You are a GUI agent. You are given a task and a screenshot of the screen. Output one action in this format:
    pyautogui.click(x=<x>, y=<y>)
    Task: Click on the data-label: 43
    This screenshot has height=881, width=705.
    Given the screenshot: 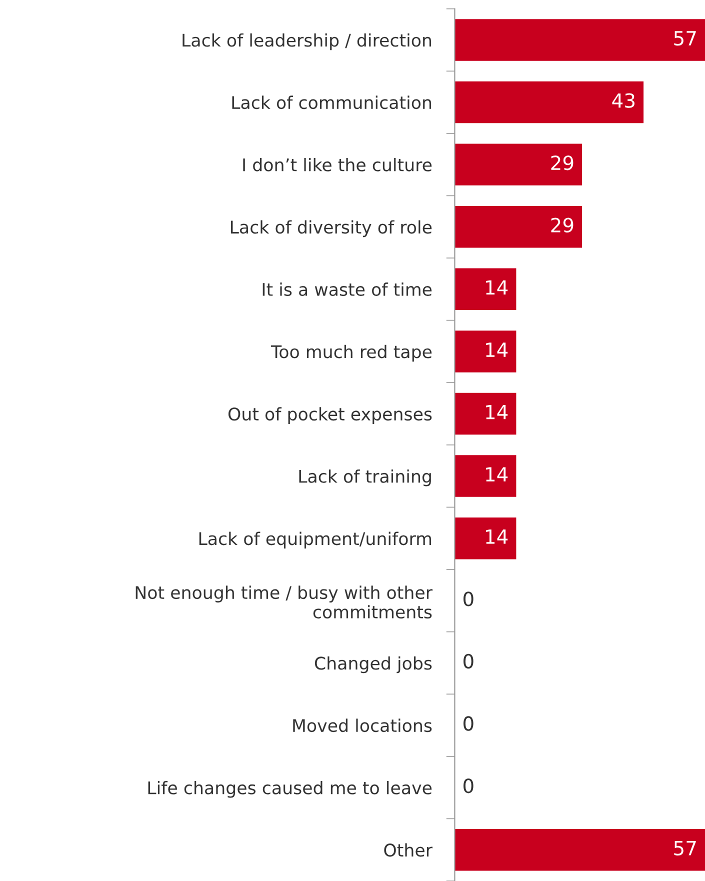 What is the action you would take?
    pyautogui.click(x=623, y=100)
    